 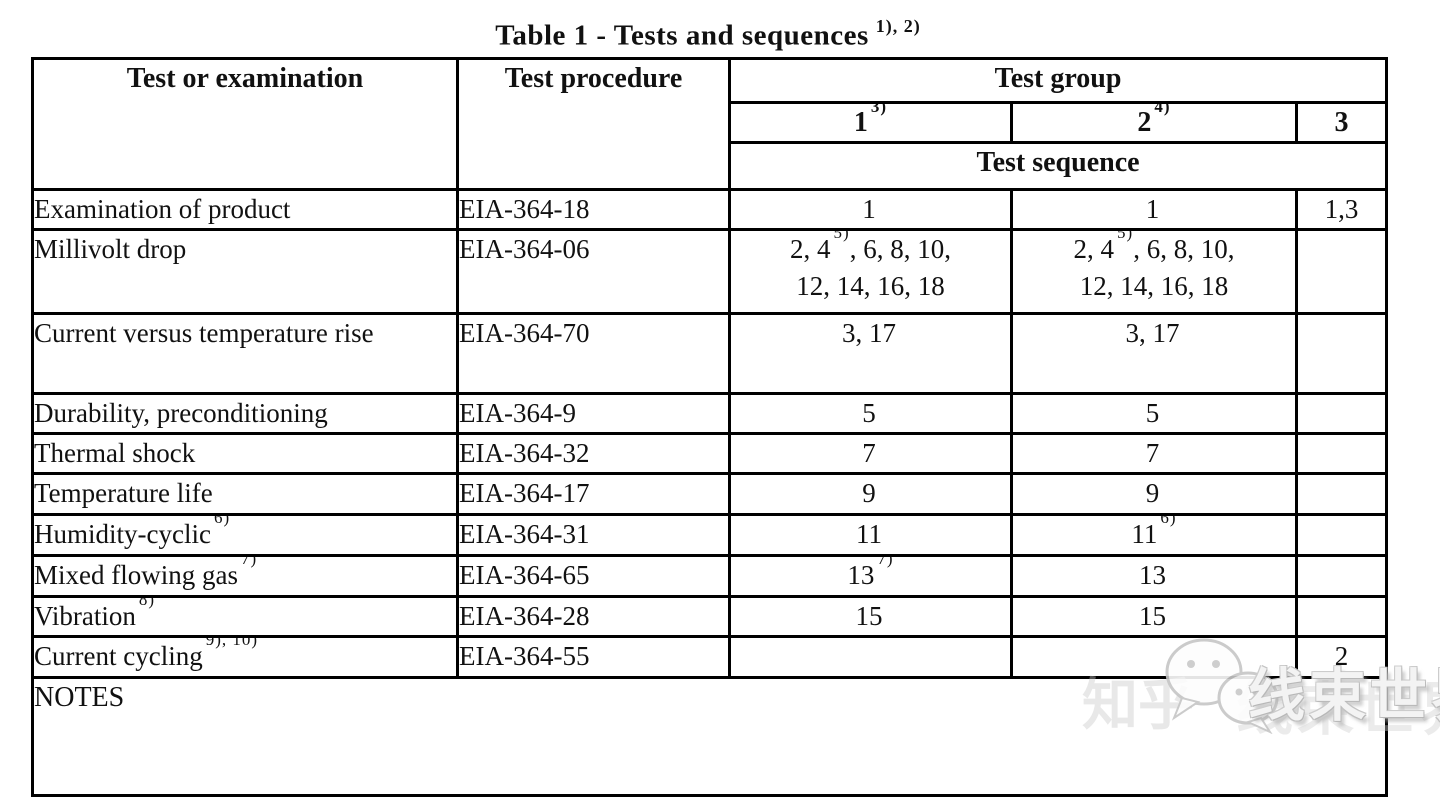 What do you see at coordinates (870, 271) in the screenshot?
I see `cell-seq-group1: 2, 45), 6, 8, 10, 12, 14, 16, 18` at bounding box center [870, 271].